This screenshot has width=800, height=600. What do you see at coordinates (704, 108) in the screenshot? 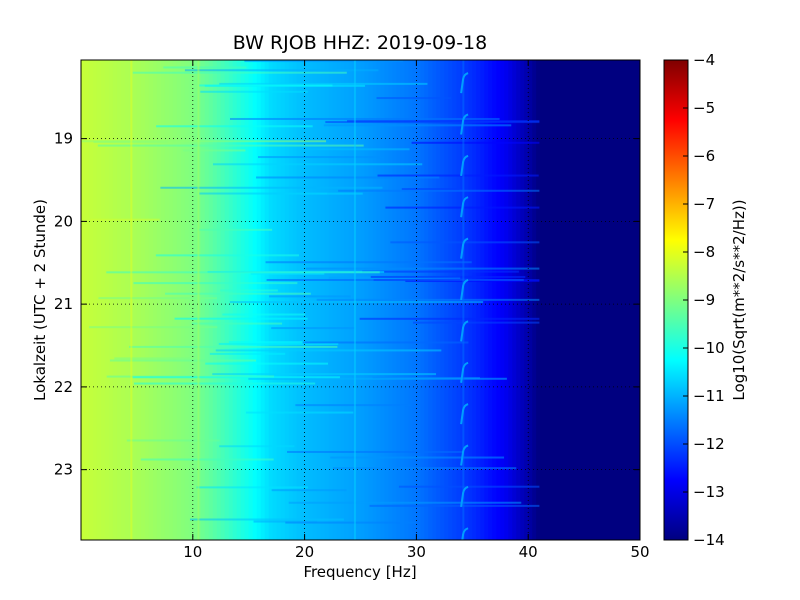
I see `colorbar-tick-label: −5` at bounding box center [704, 108].